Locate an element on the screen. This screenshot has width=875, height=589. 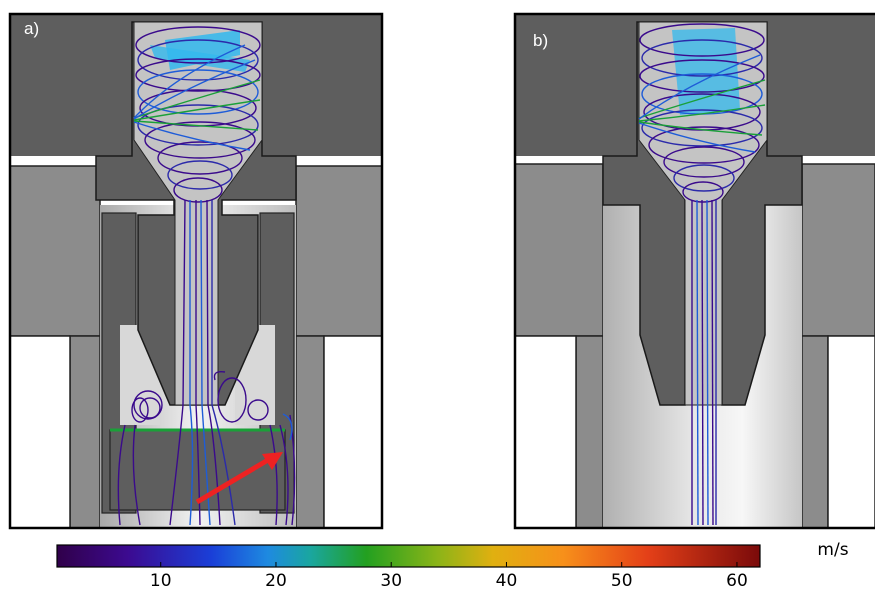
colorbar-tick-label: 10 is located at coordinates (161, 580).